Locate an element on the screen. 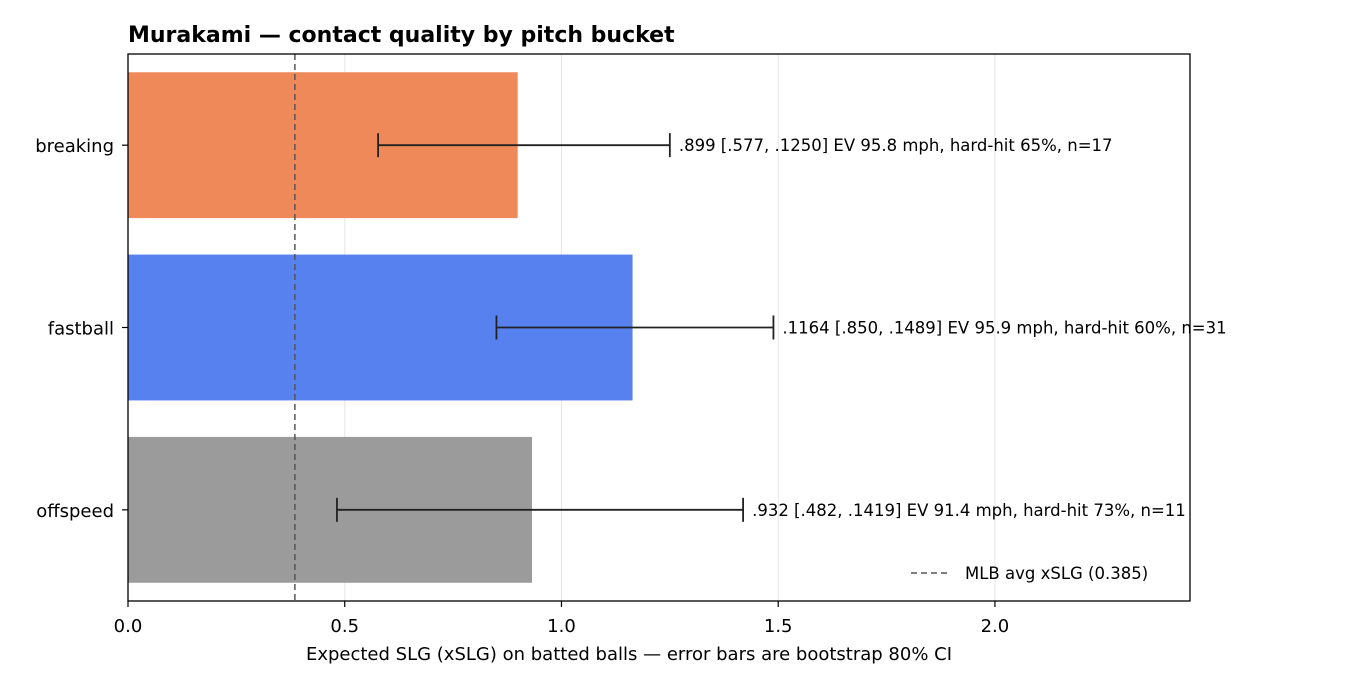  legend: MLB avg xSLG (0.385) is located at coordinates (1029, 573).